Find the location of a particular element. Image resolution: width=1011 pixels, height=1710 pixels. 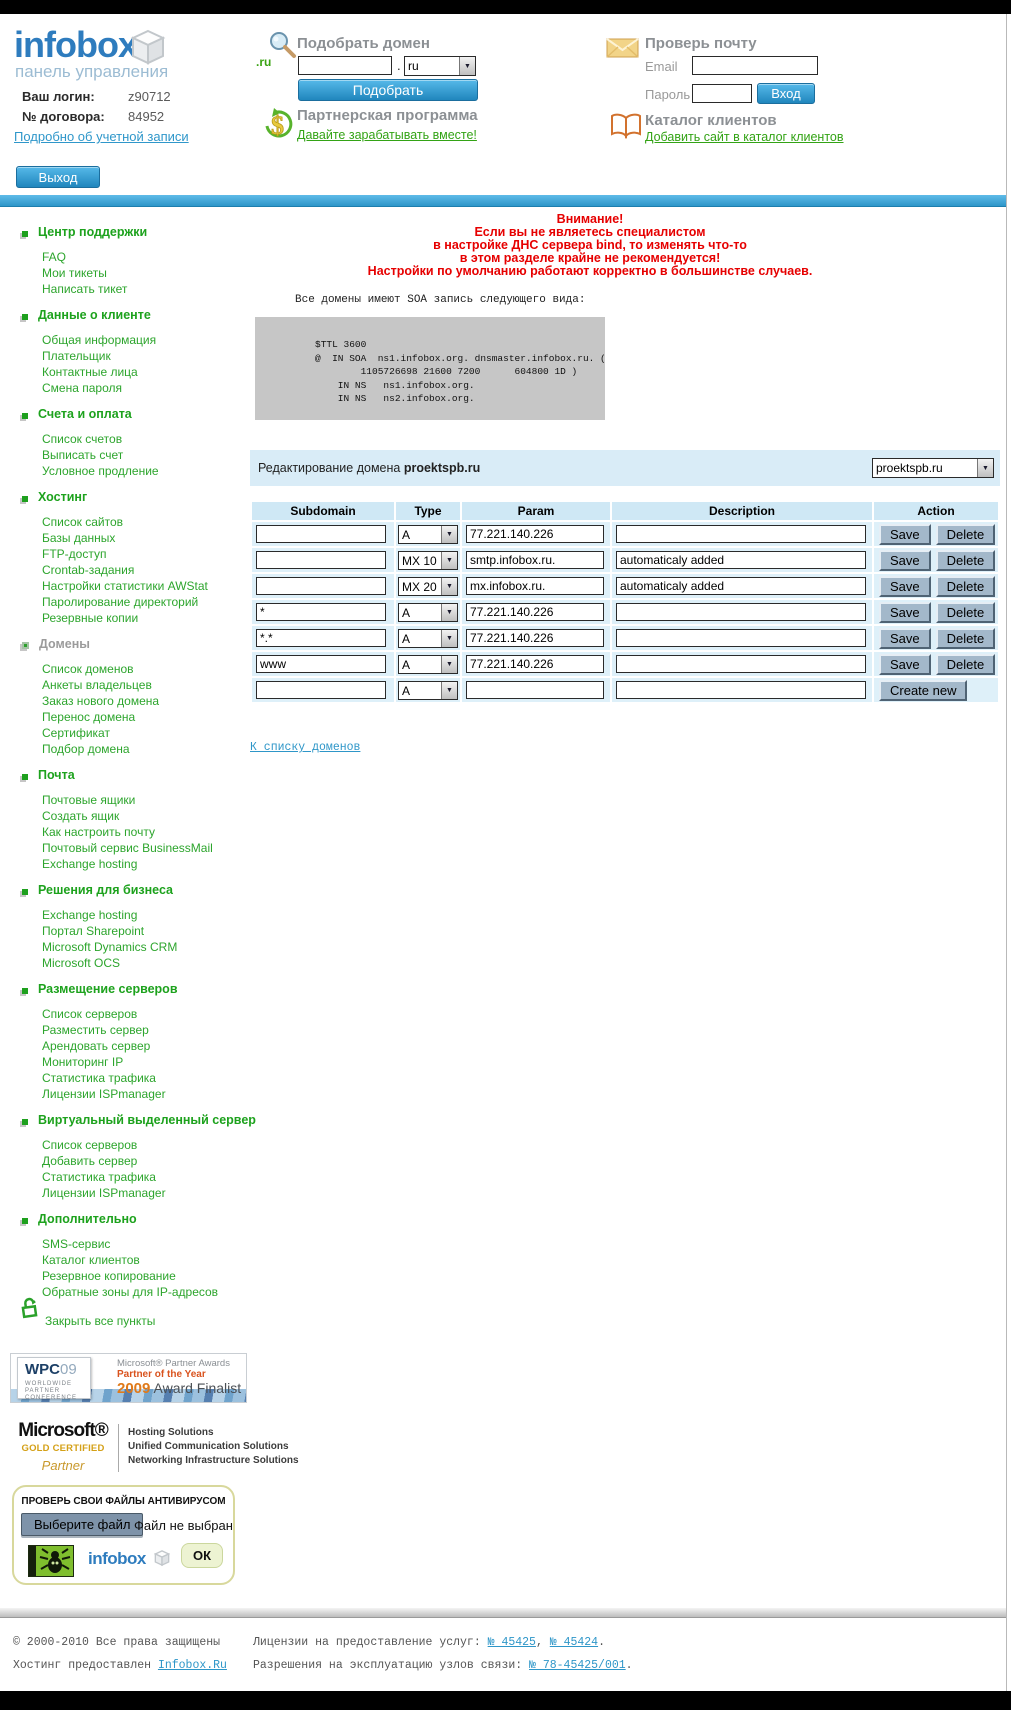

sidebar-item: Сертификат is located at coordinates (76, 733).